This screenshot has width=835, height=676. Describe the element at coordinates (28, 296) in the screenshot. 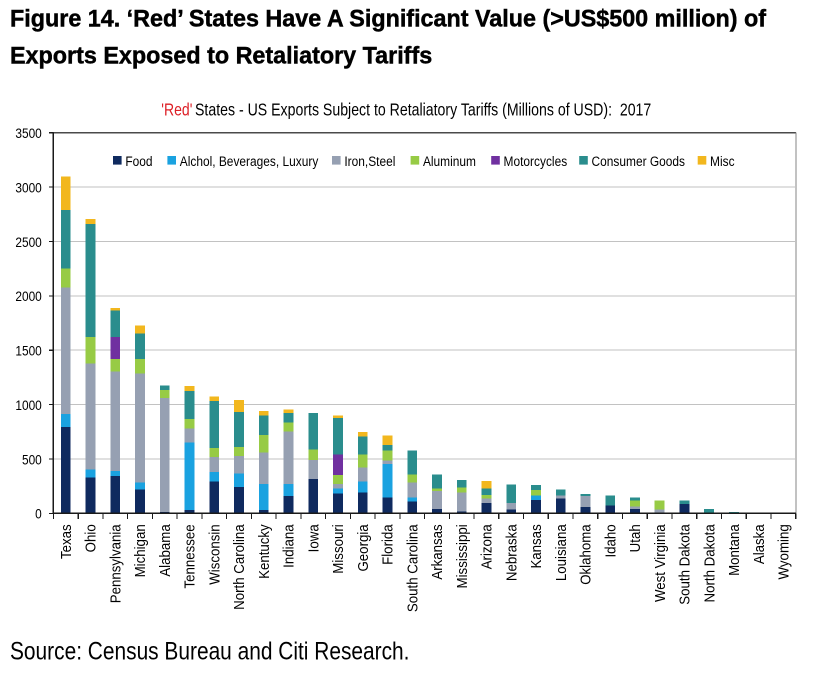

I see `svg-text: 2000` at that location.